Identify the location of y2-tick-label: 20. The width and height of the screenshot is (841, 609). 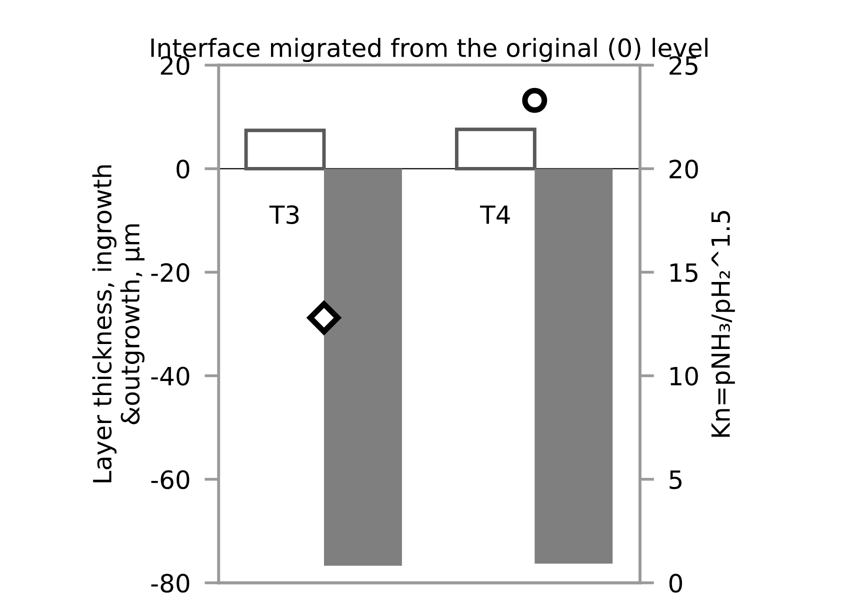
(684, 169).